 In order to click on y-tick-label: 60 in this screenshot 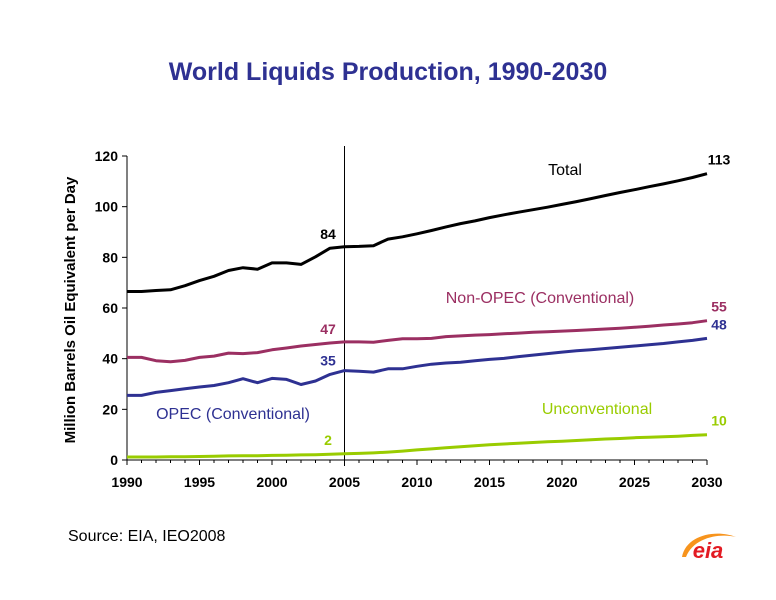, I will do `click(110, 308)`.